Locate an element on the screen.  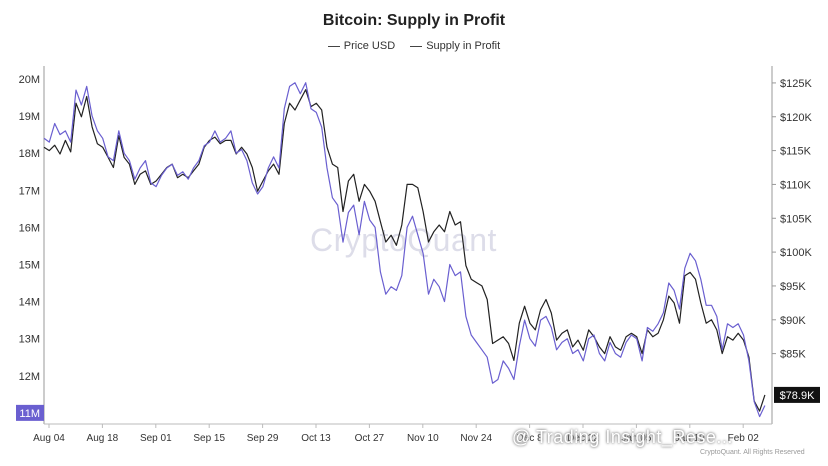
x-axis-tick-label: Jan 05 is located at coordinates (636, 438).